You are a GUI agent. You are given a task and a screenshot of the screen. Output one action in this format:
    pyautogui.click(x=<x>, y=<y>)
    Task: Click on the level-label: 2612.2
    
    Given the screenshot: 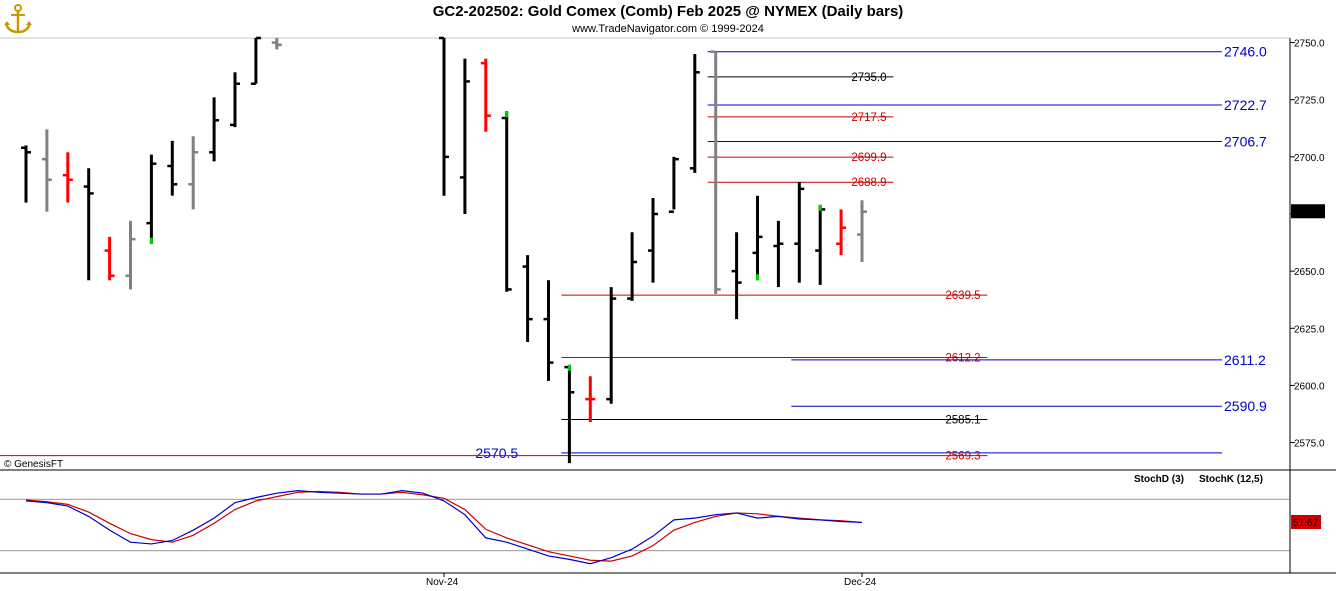 What is the action you would take?
    pyautogui.click(x=962, y=359)
    